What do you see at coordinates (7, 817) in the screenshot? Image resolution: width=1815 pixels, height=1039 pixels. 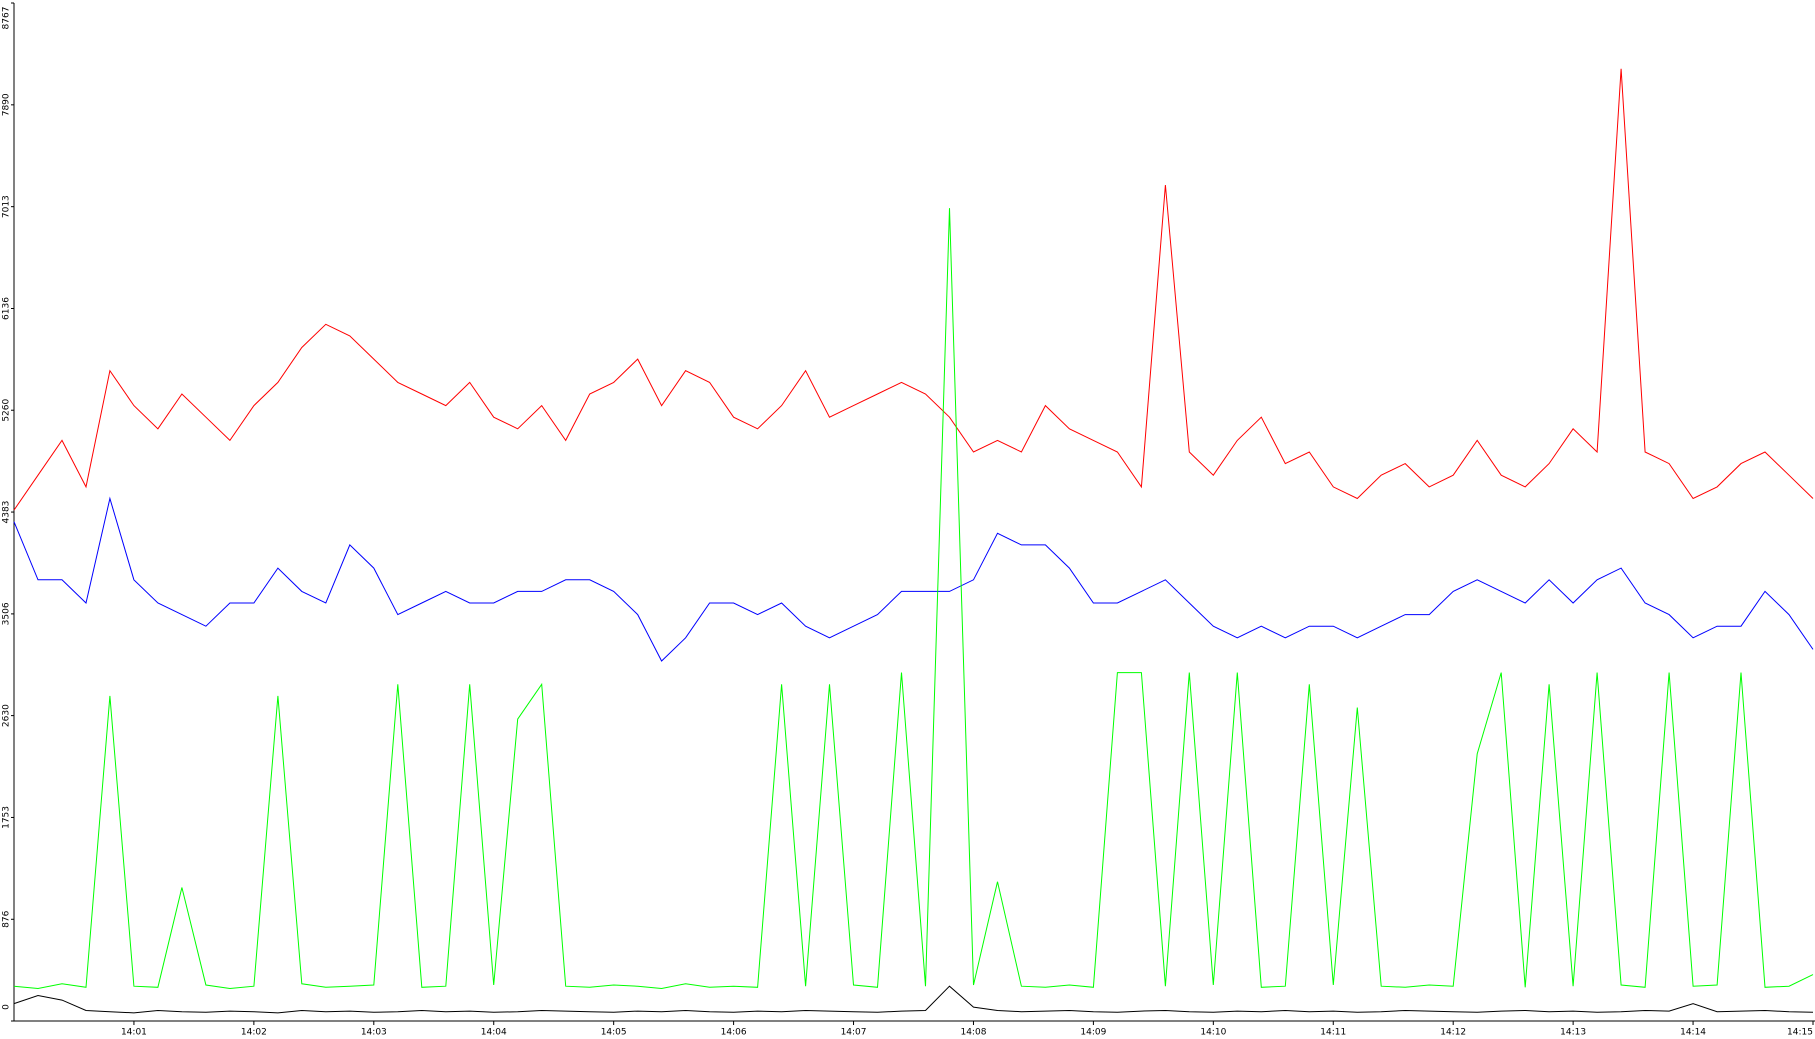 I see `y-tick-label: 1753` at bounding box center [7, 817].